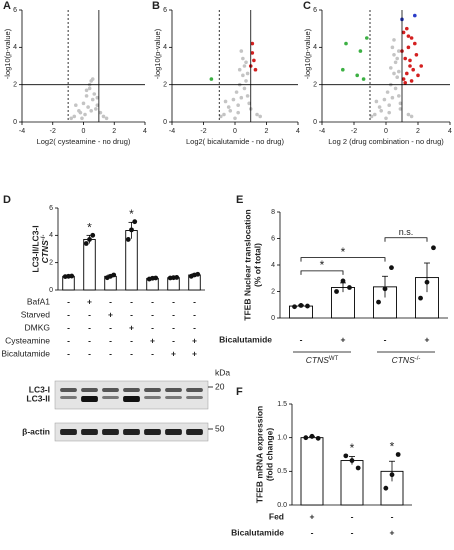 This screenshot has height=550, width=454. Describe the element at coordinates (450, 131) in the screenshot. I see `x-tick-label: 4` at that location.